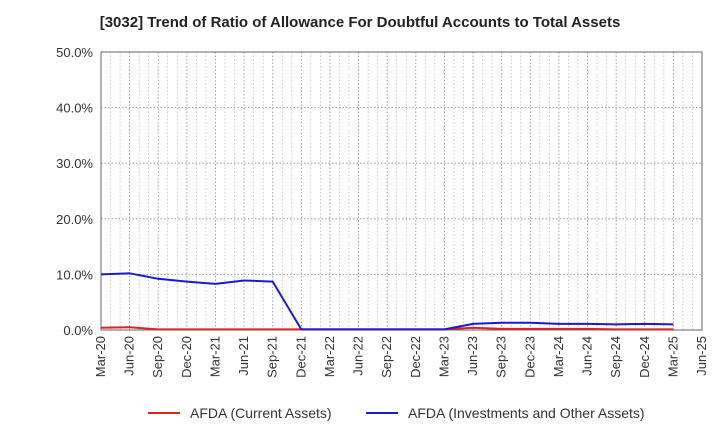 The height and width of the screenshot is (440, 720). Describe the element at coordinates (358, 356) in the screenshot. I see `x-tick-label: Jun-22` at that location.